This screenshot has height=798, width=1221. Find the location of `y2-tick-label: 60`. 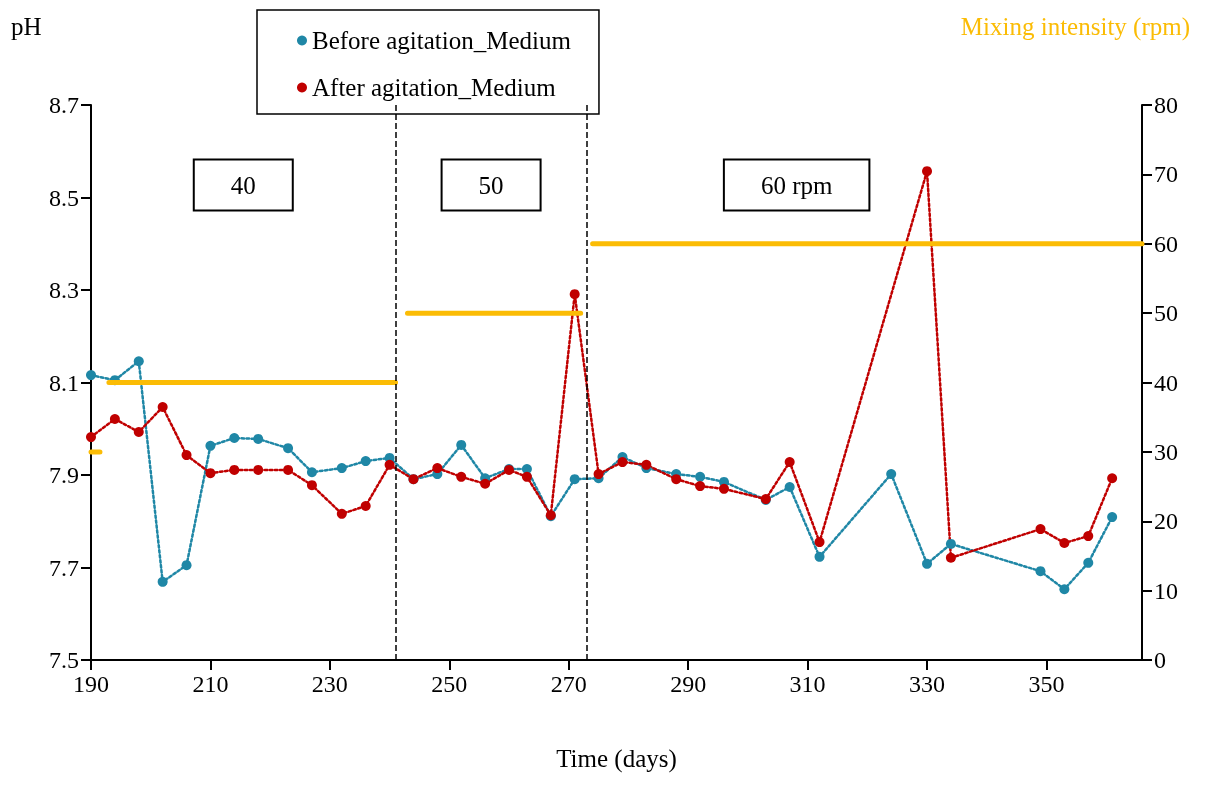

y2-tick-label: 60 is located at coordinates (1166, 243).